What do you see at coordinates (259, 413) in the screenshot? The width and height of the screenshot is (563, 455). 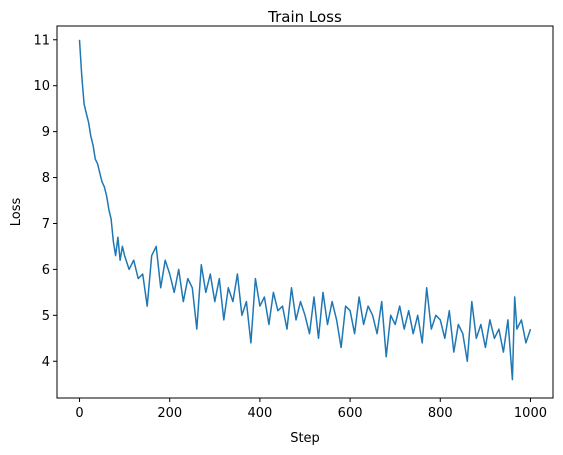 I see `x-tick-label: 400` at bounding box center [259, 413].